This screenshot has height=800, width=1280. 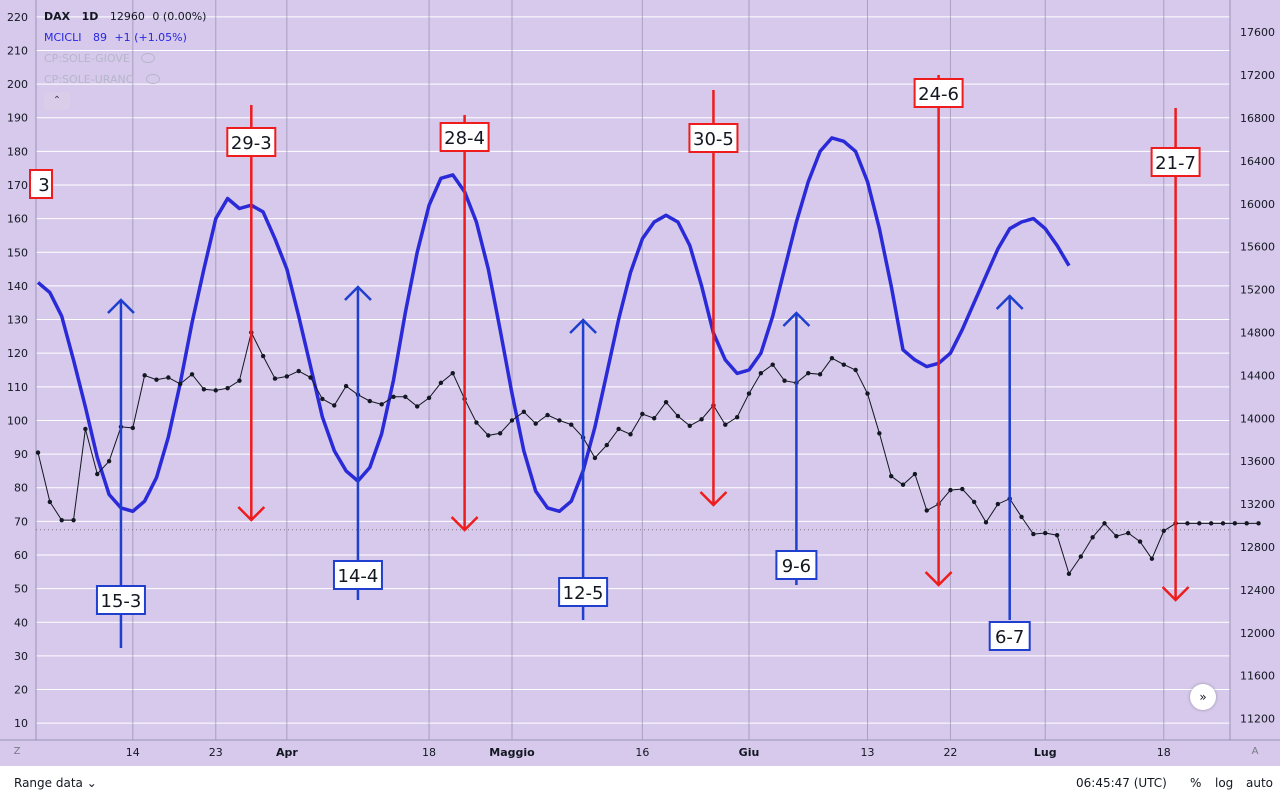 What do you see at coordinates (133, 752) in the screenshot?
I see `time-axis-tick-label: 14` at bounding box center [133, 752].